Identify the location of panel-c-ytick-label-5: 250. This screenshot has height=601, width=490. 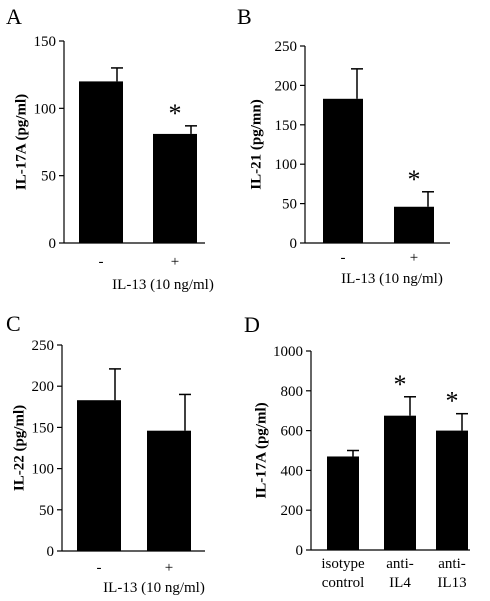
(43, 346).